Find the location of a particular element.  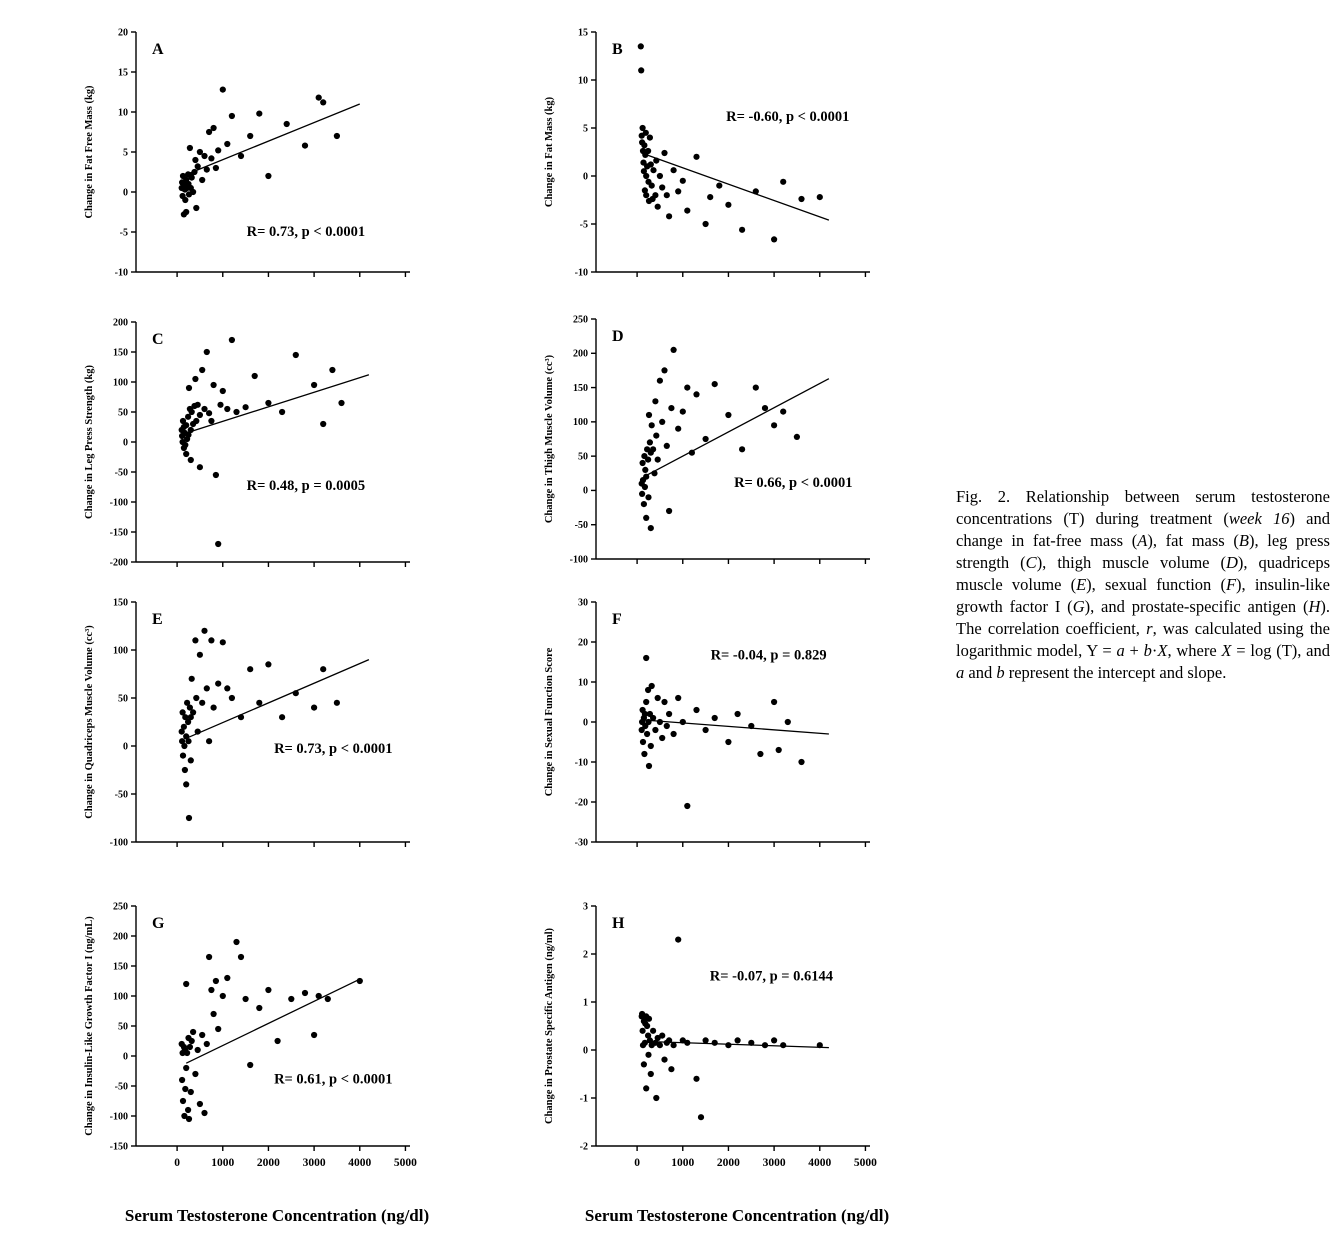

svg-text: 3 is located at coordinates (585, 906).